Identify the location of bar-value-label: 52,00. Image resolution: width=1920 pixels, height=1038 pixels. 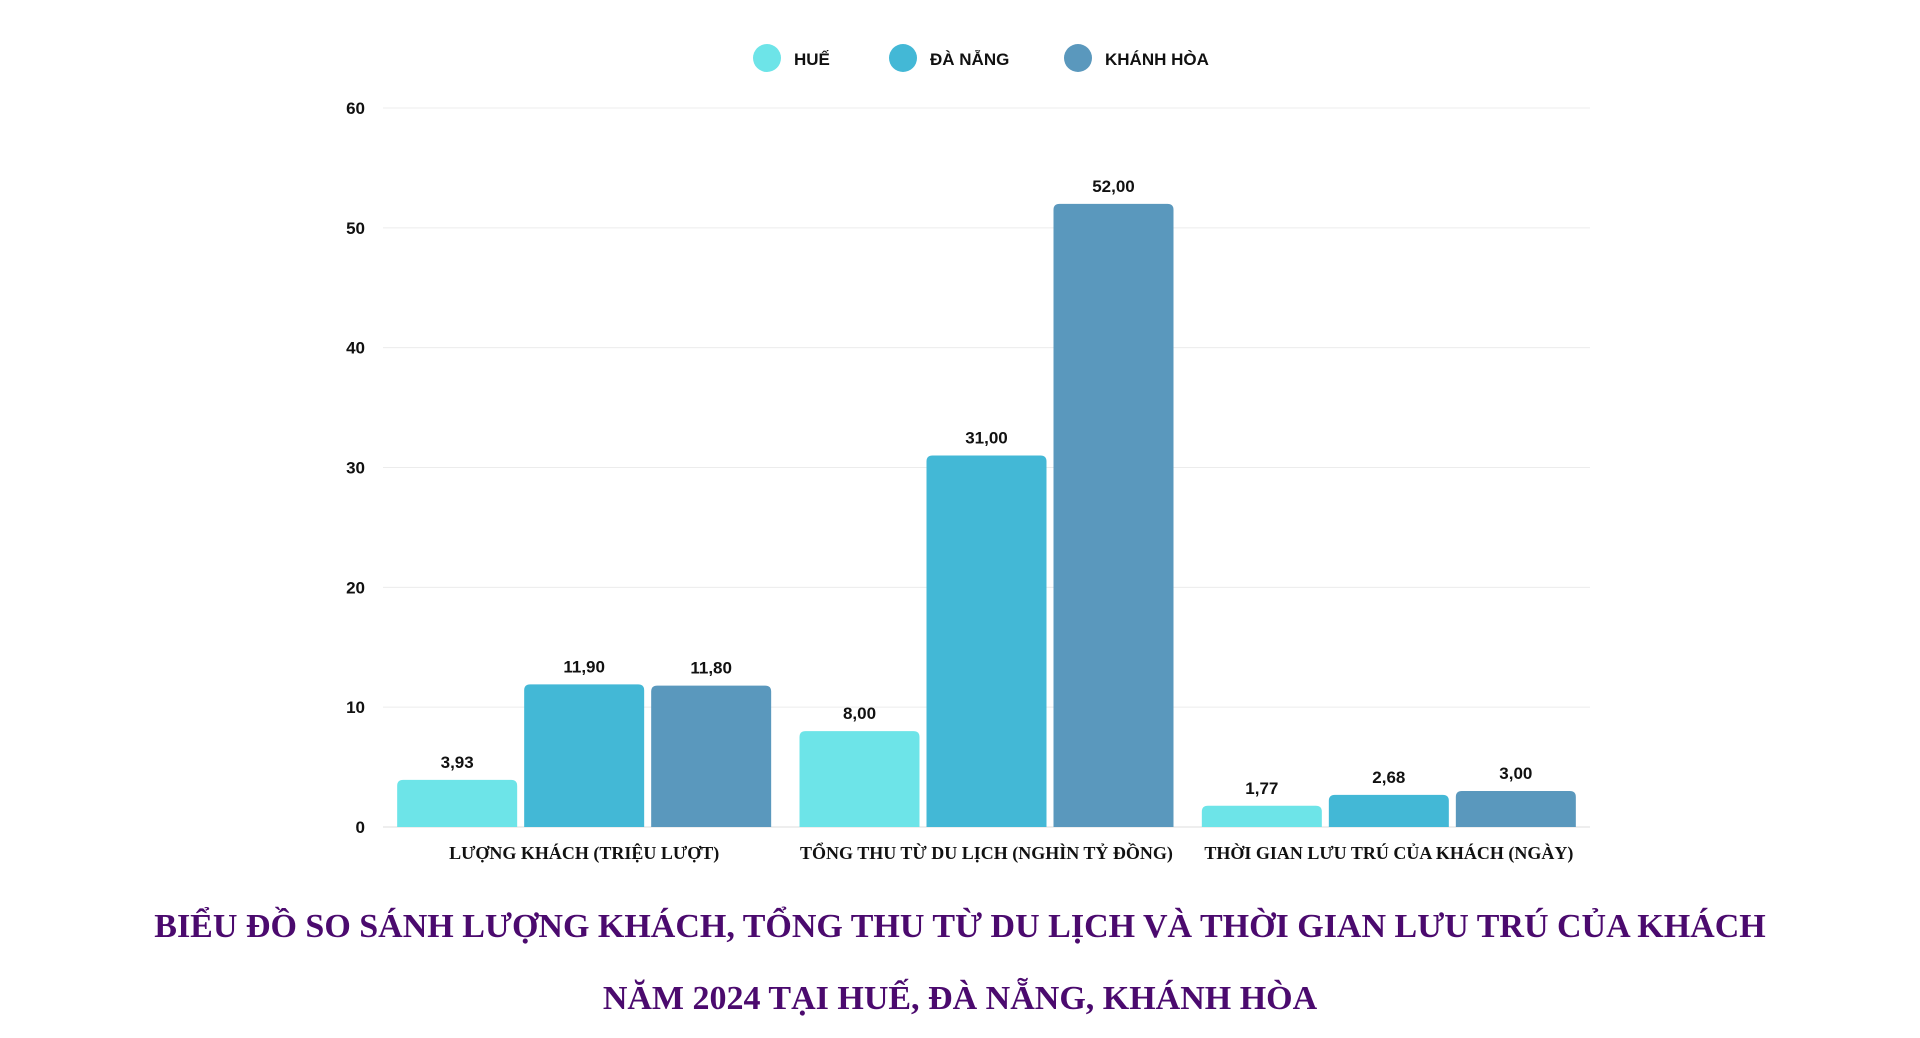
(1113, 186).